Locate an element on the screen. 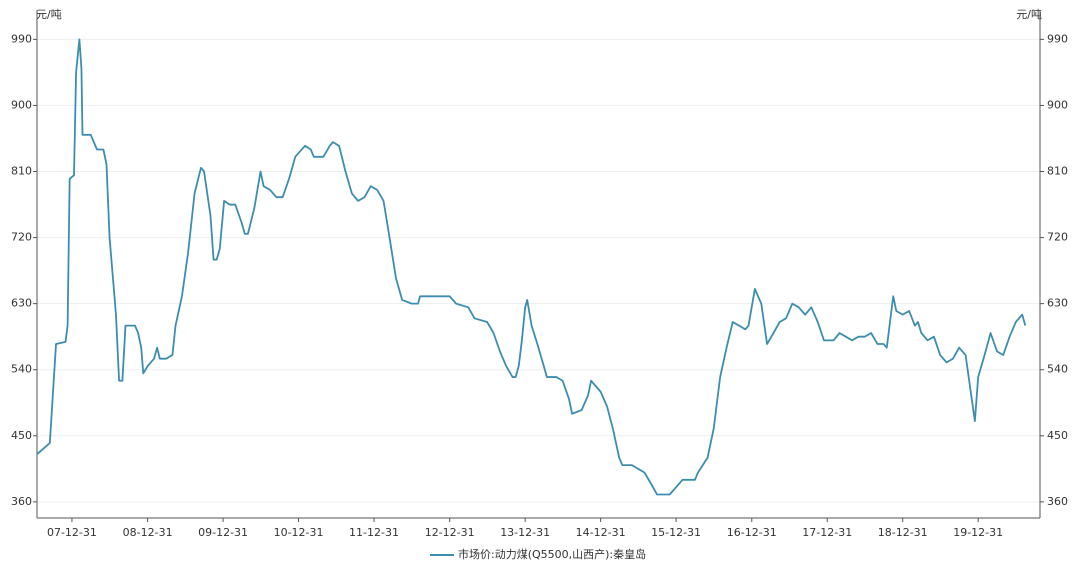  y-tick-label: 900 is located at coordinates (21, 104).